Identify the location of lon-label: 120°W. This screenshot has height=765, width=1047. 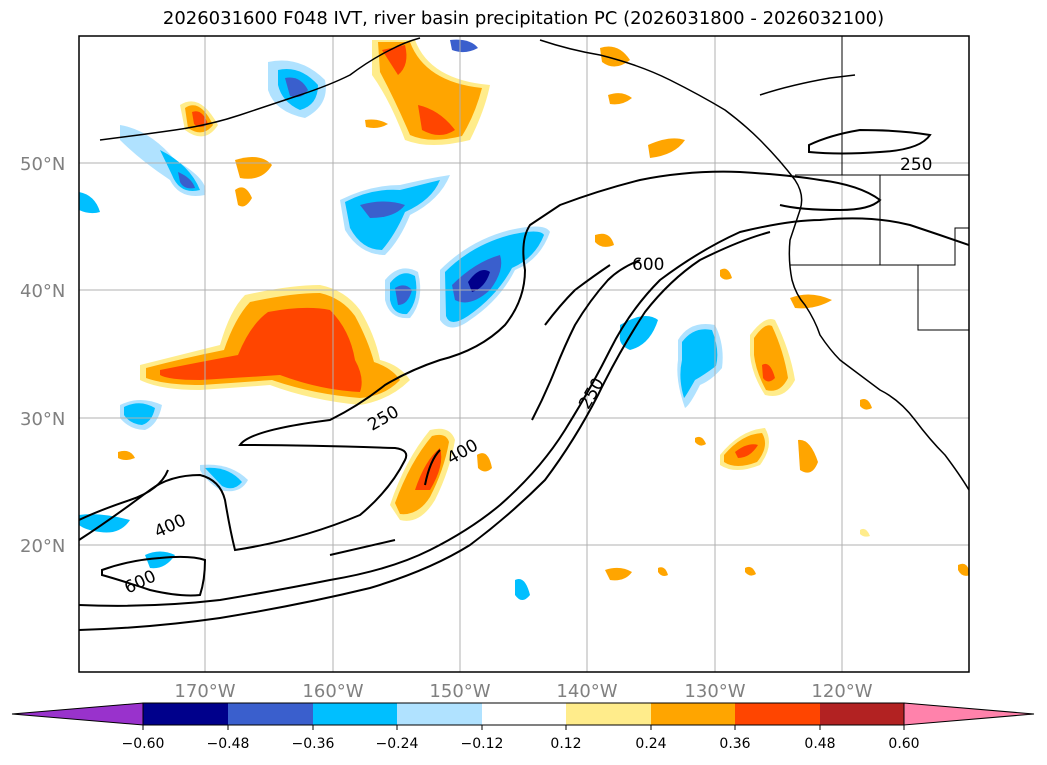
(841, 691).